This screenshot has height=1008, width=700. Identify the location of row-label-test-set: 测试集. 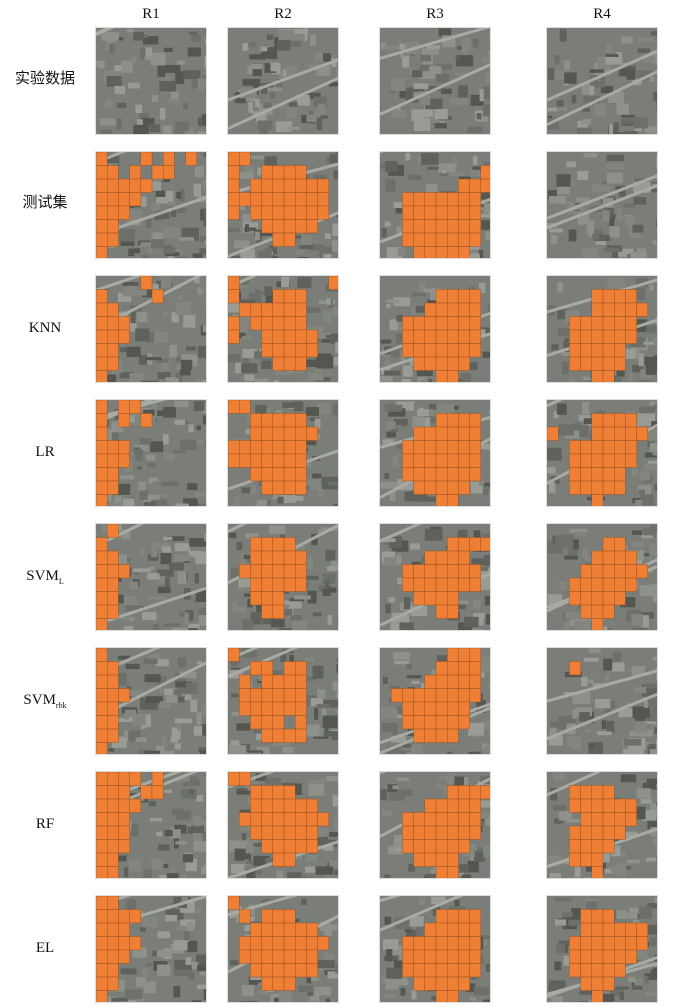
(45, 203).